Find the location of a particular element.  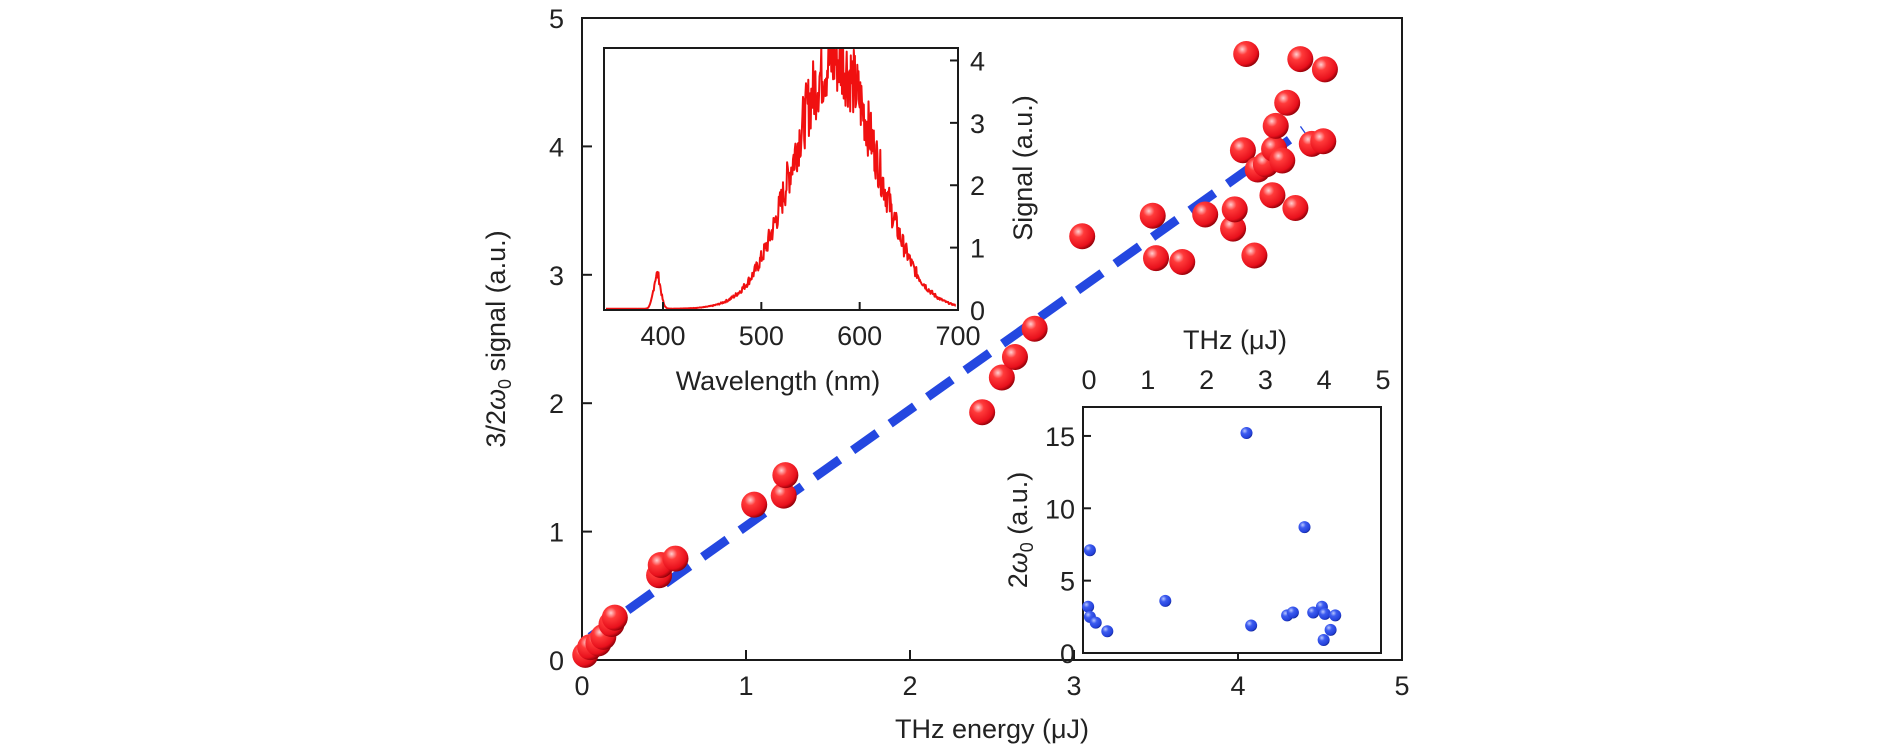

small-x-tick-label: 2 is located at coordinates (1206, 380).